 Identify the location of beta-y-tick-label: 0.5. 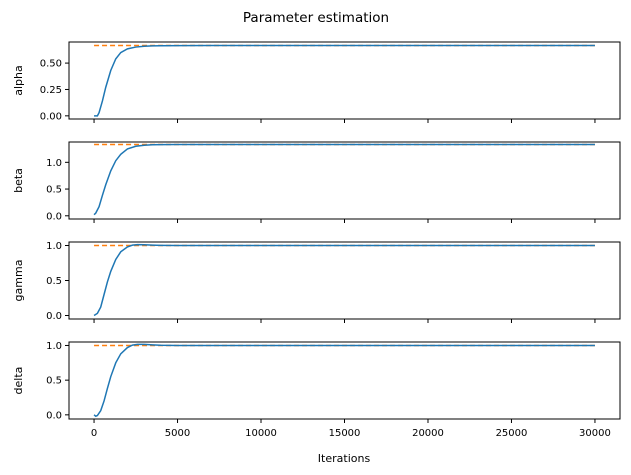
(54, 190).